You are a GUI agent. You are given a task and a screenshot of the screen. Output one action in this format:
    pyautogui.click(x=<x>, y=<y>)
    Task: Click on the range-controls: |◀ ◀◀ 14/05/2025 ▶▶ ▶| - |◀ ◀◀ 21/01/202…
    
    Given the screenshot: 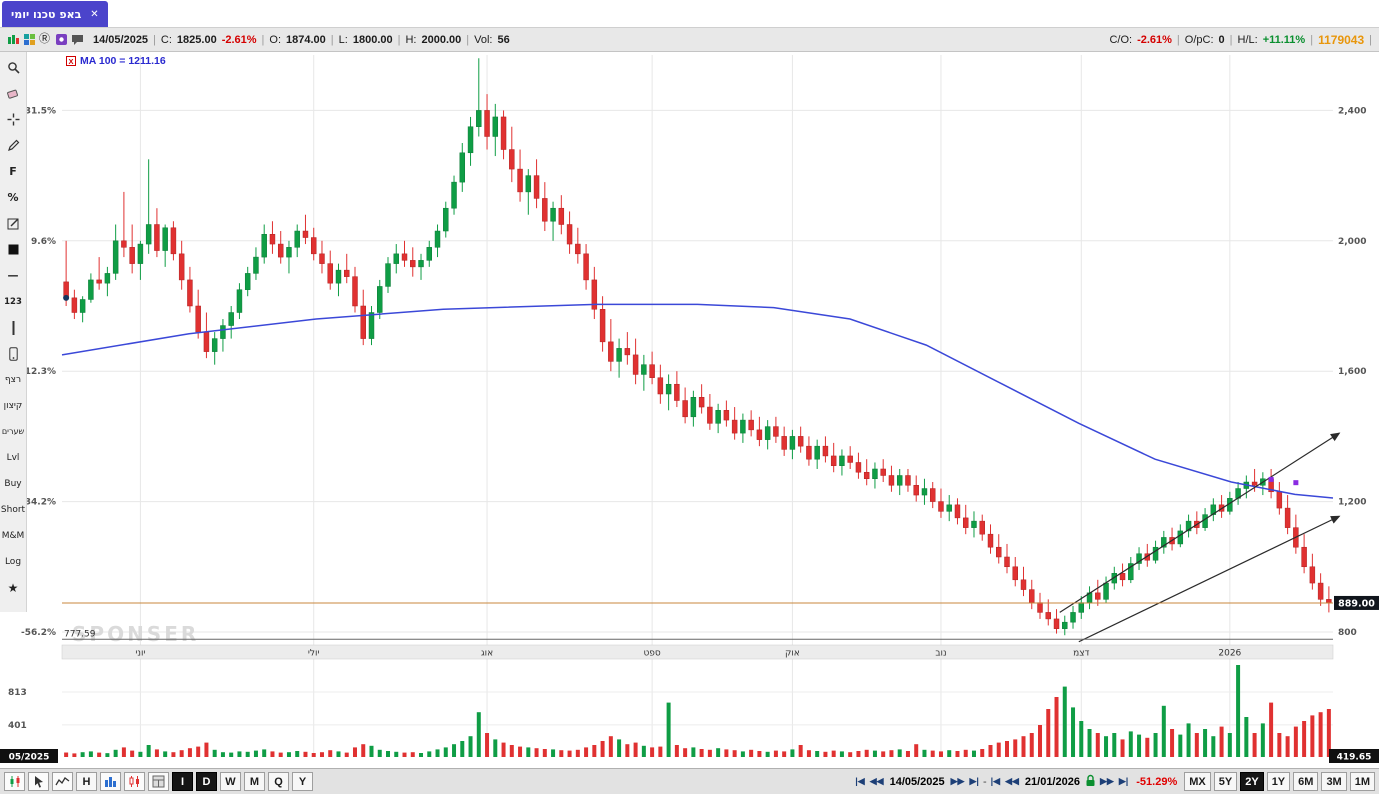 What is the action you would take?
    pyautogui.click(x=1114, y=781)
    